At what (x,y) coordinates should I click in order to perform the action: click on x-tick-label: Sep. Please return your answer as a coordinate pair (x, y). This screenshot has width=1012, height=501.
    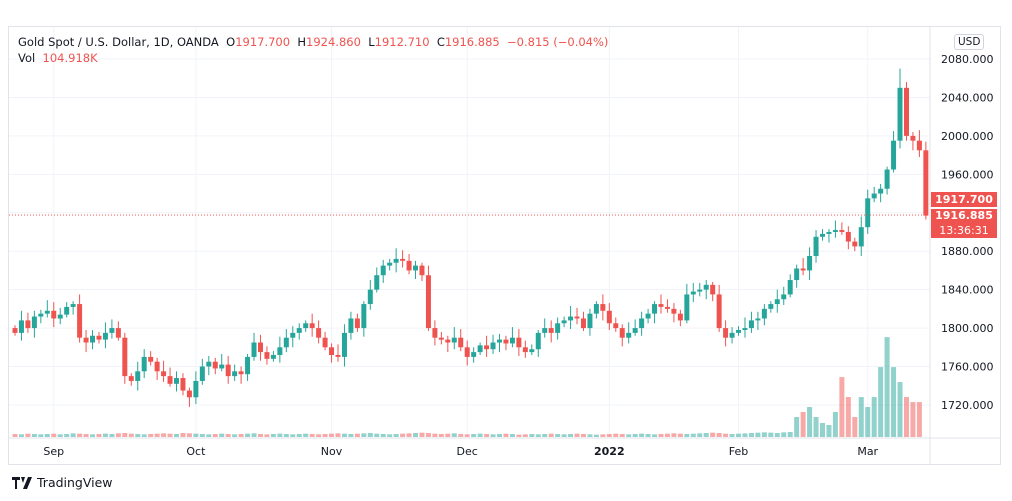
    Looking at the image, I should click on (53, 451).